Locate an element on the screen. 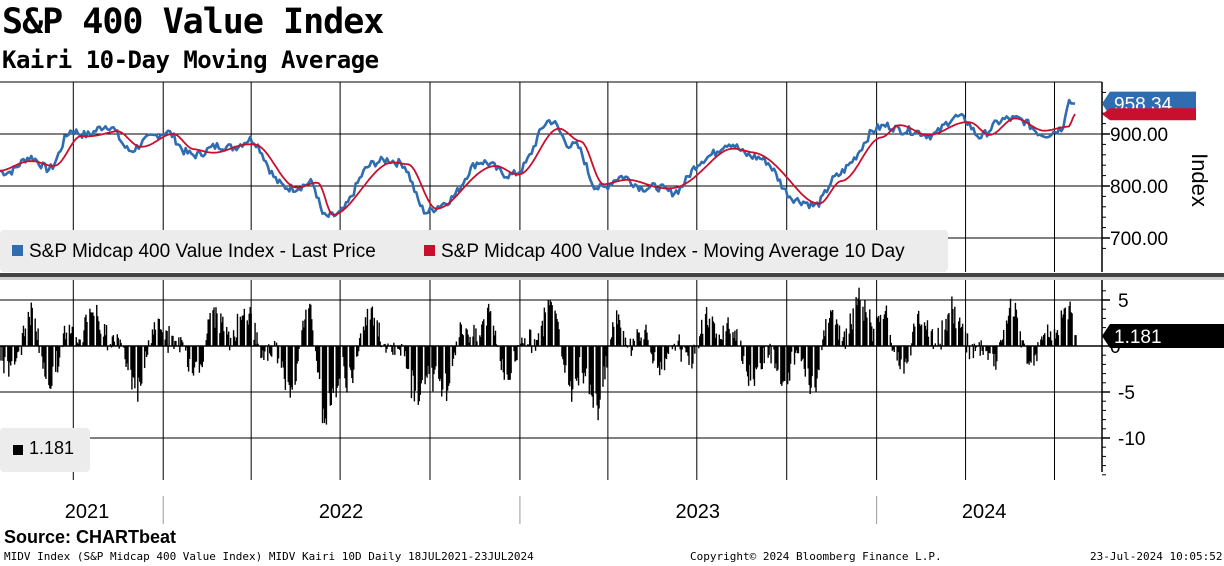  legend-item-last-price: S&P Midcap 400 Value Index - Last Price is located at coordinates (194, 252).